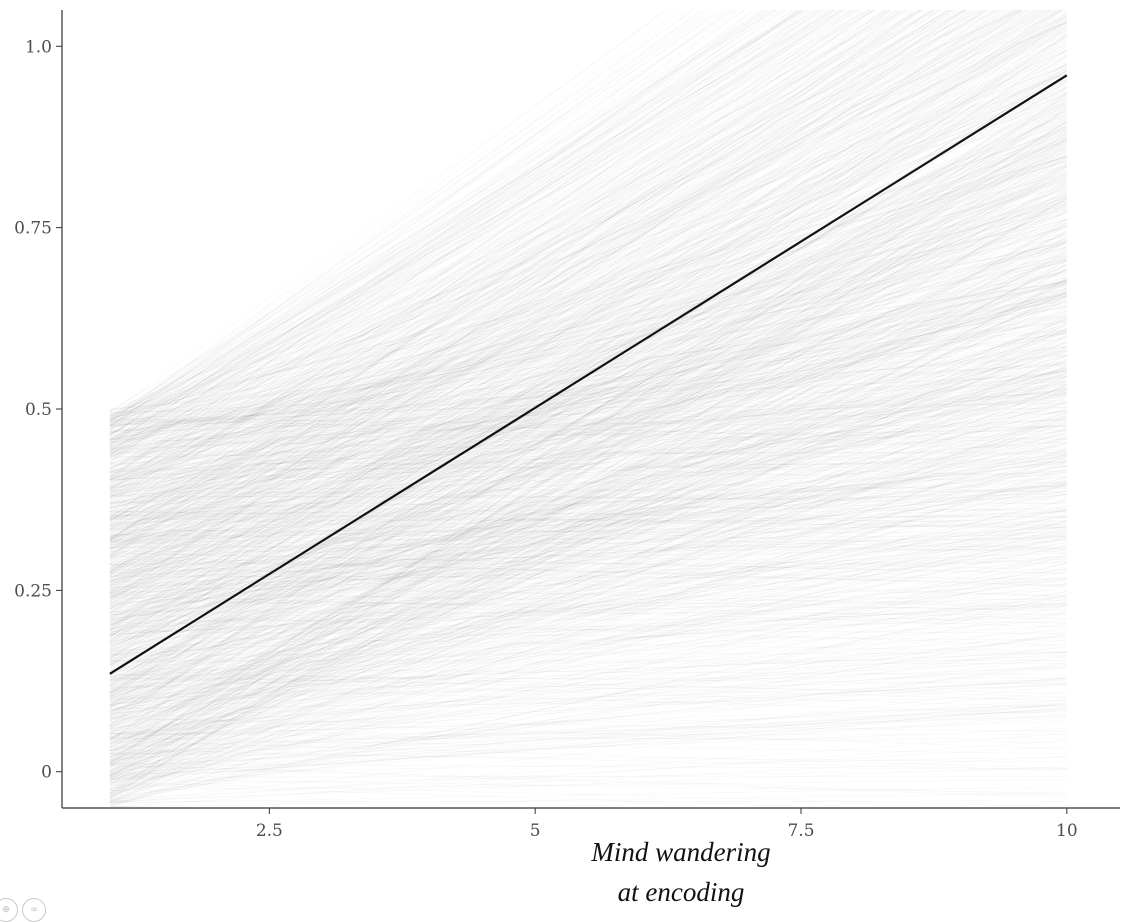 The height and width of the screenshot is (922, 1147). What do you see at coordinates (46, 773) in the screenshot?
I see `y-tick-label: 0` at bounding box center [46, 773].